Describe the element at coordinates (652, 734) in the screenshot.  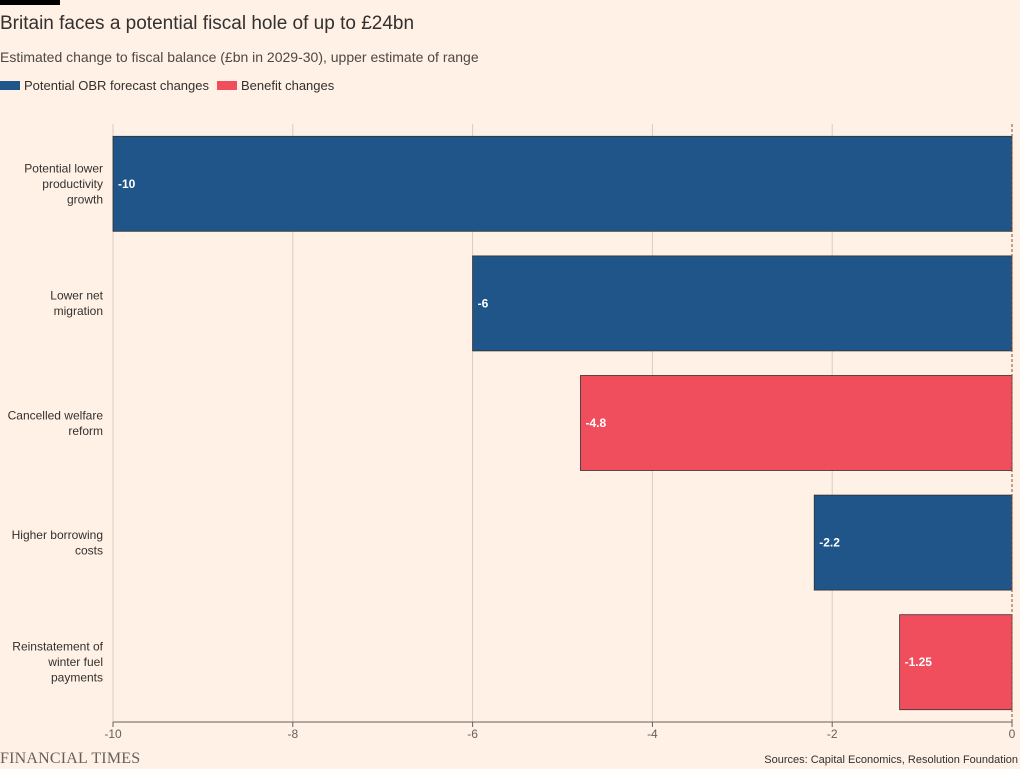
I see `x-tick-label: -4` at that location.